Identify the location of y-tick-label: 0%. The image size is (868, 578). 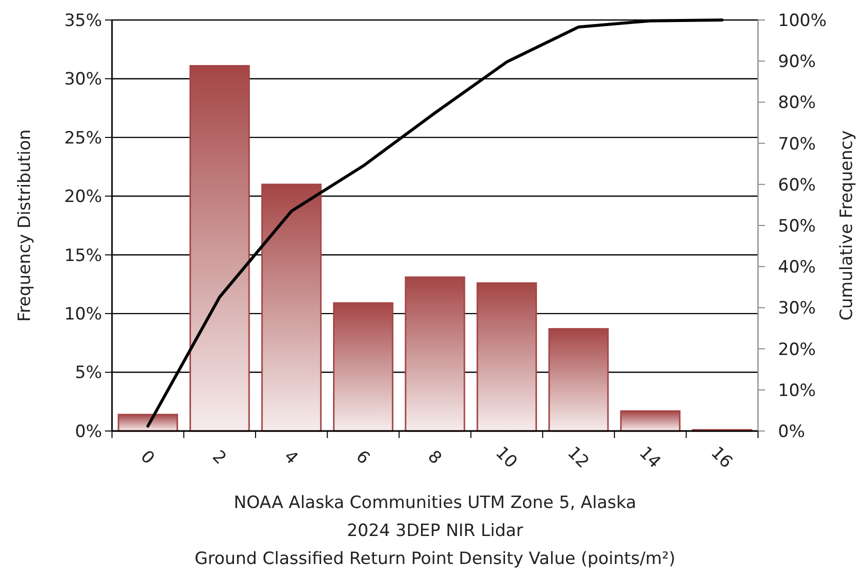
(88, 432).